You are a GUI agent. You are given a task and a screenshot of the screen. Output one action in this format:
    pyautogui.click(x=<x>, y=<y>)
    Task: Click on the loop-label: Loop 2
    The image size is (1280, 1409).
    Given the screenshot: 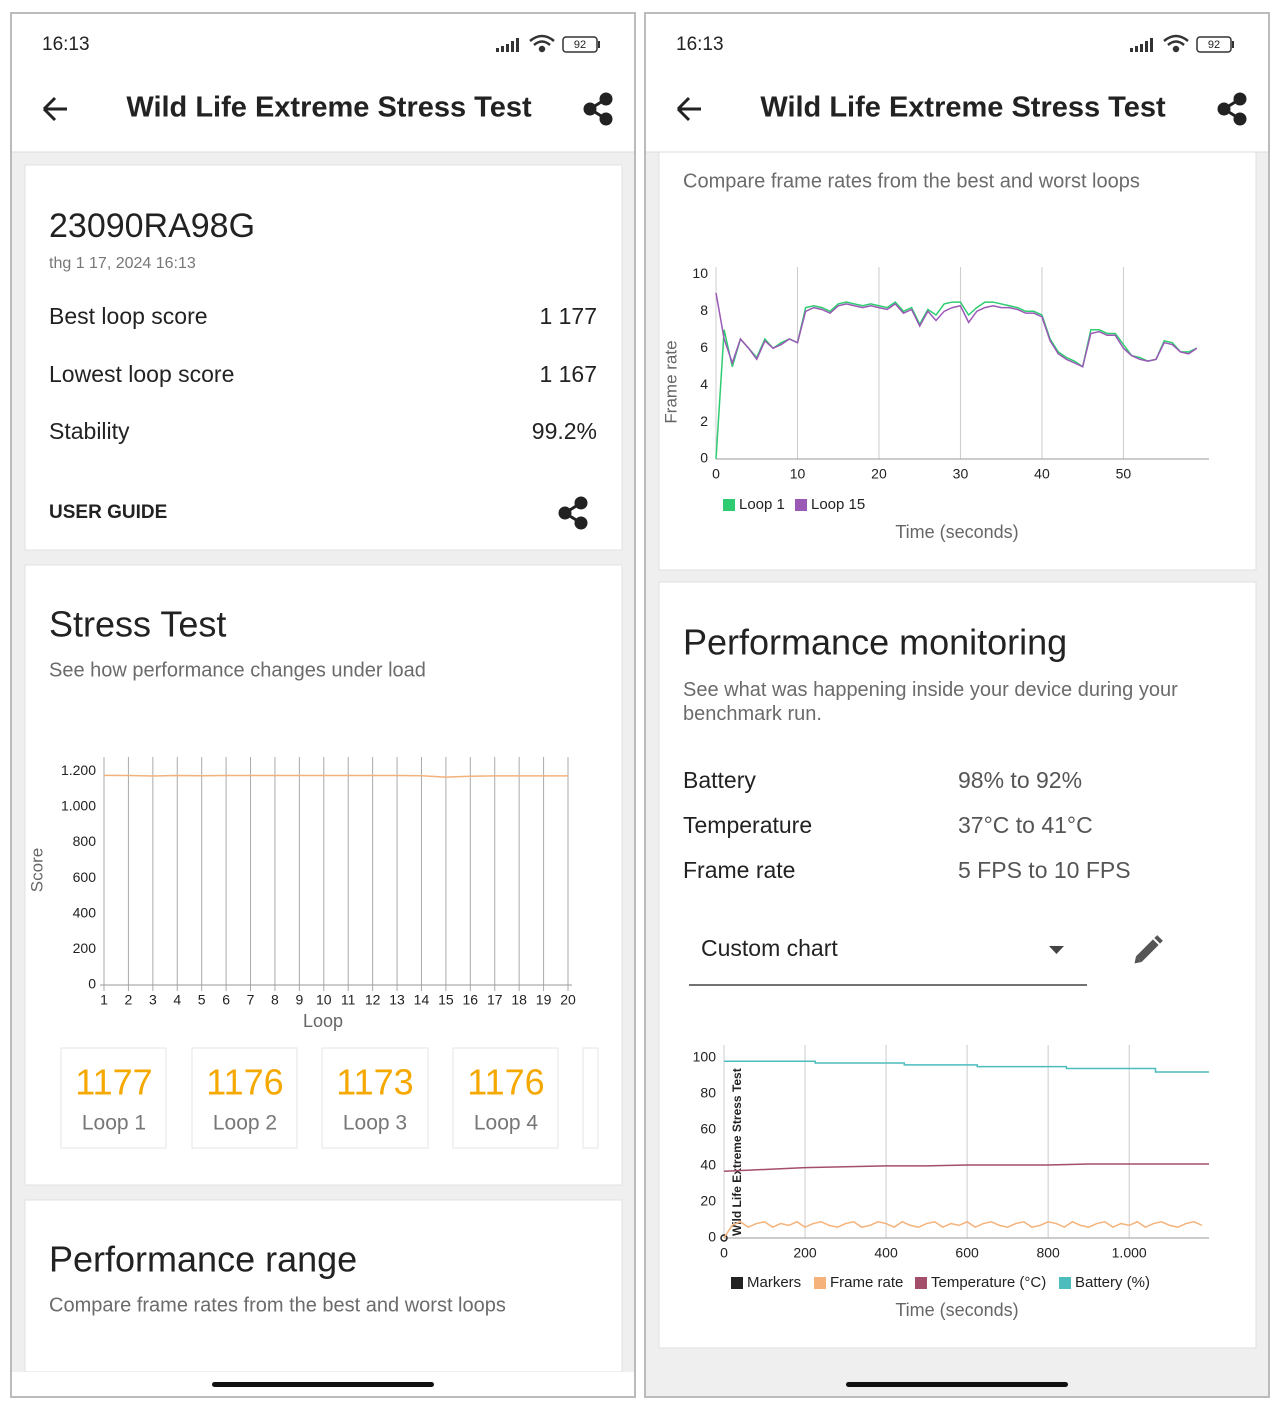 What is the action you would take?
    pyautogui.click(x=245, y=1123)
    